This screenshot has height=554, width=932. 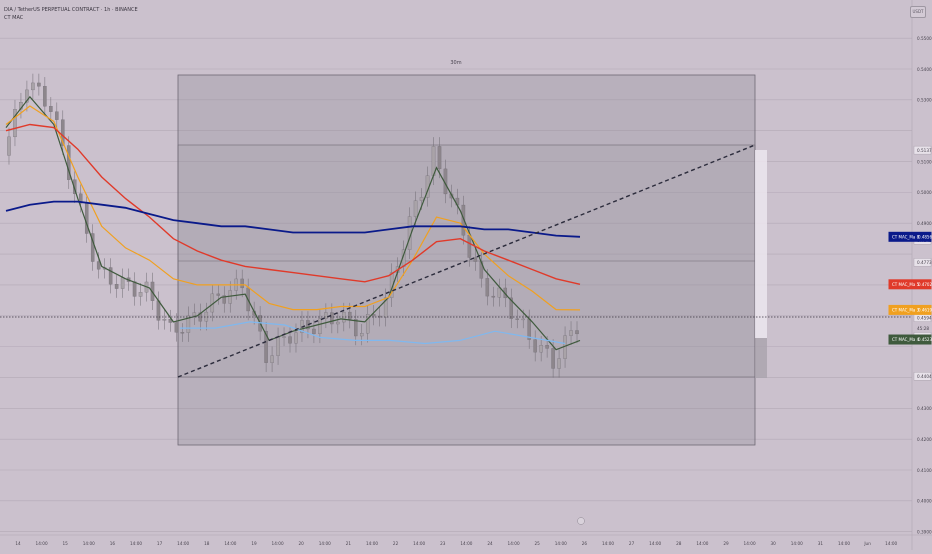 I want to click on ma-marker-name: CT MAC_Ma 3, so click(x=906, y=310).